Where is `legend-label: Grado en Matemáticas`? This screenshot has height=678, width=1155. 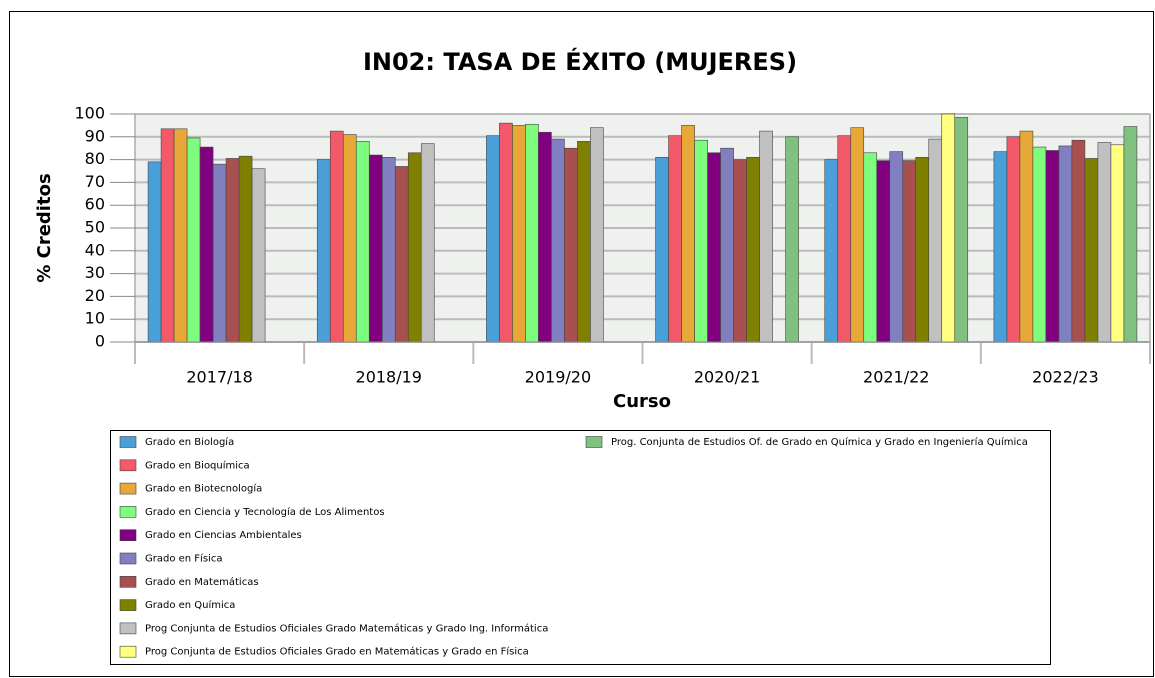 legend-label: Grado en Matemáticas is located at coordinates (202, 582).